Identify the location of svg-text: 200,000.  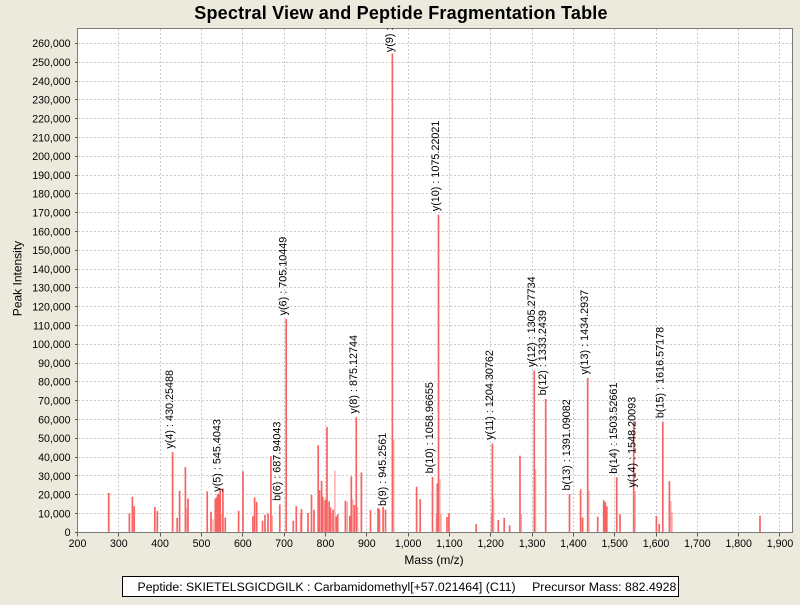
(51, 157).